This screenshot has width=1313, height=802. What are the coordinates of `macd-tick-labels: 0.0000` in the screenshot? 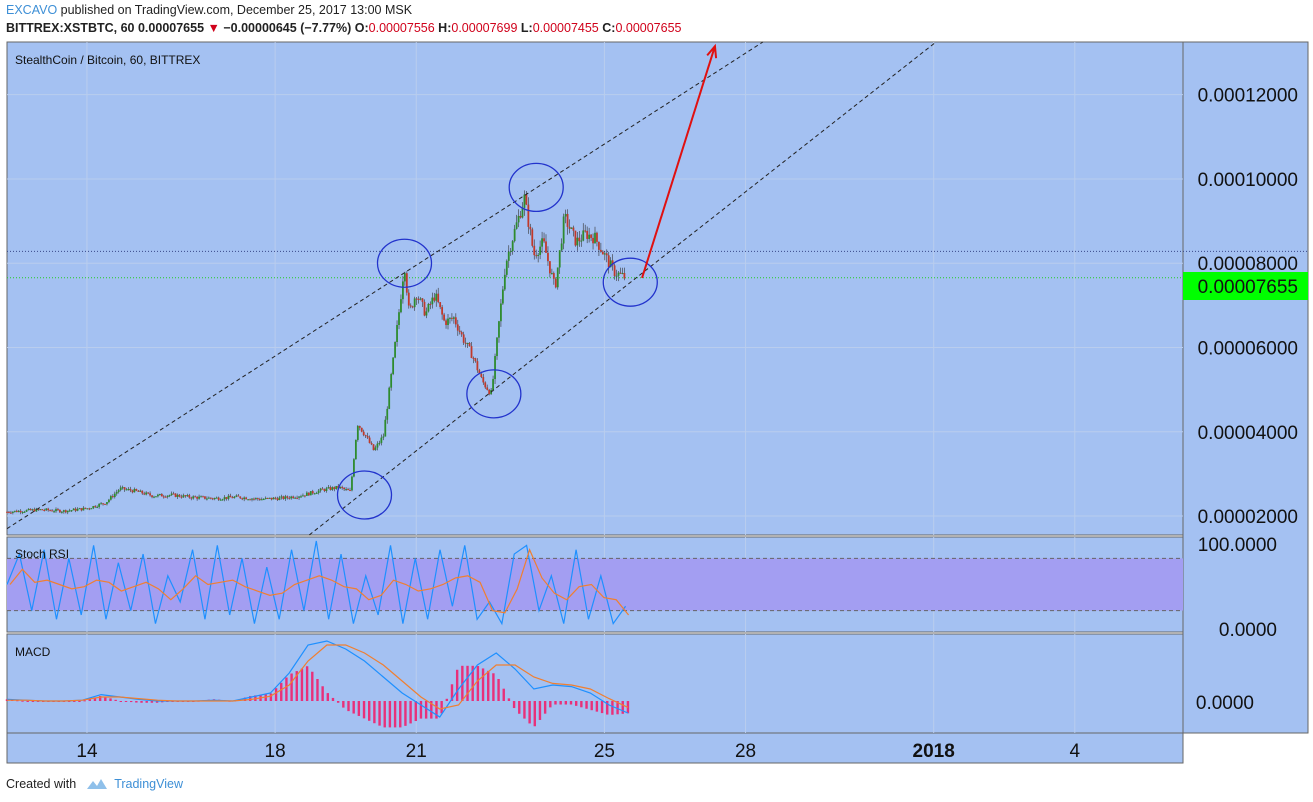 It's located at (1225, 703).